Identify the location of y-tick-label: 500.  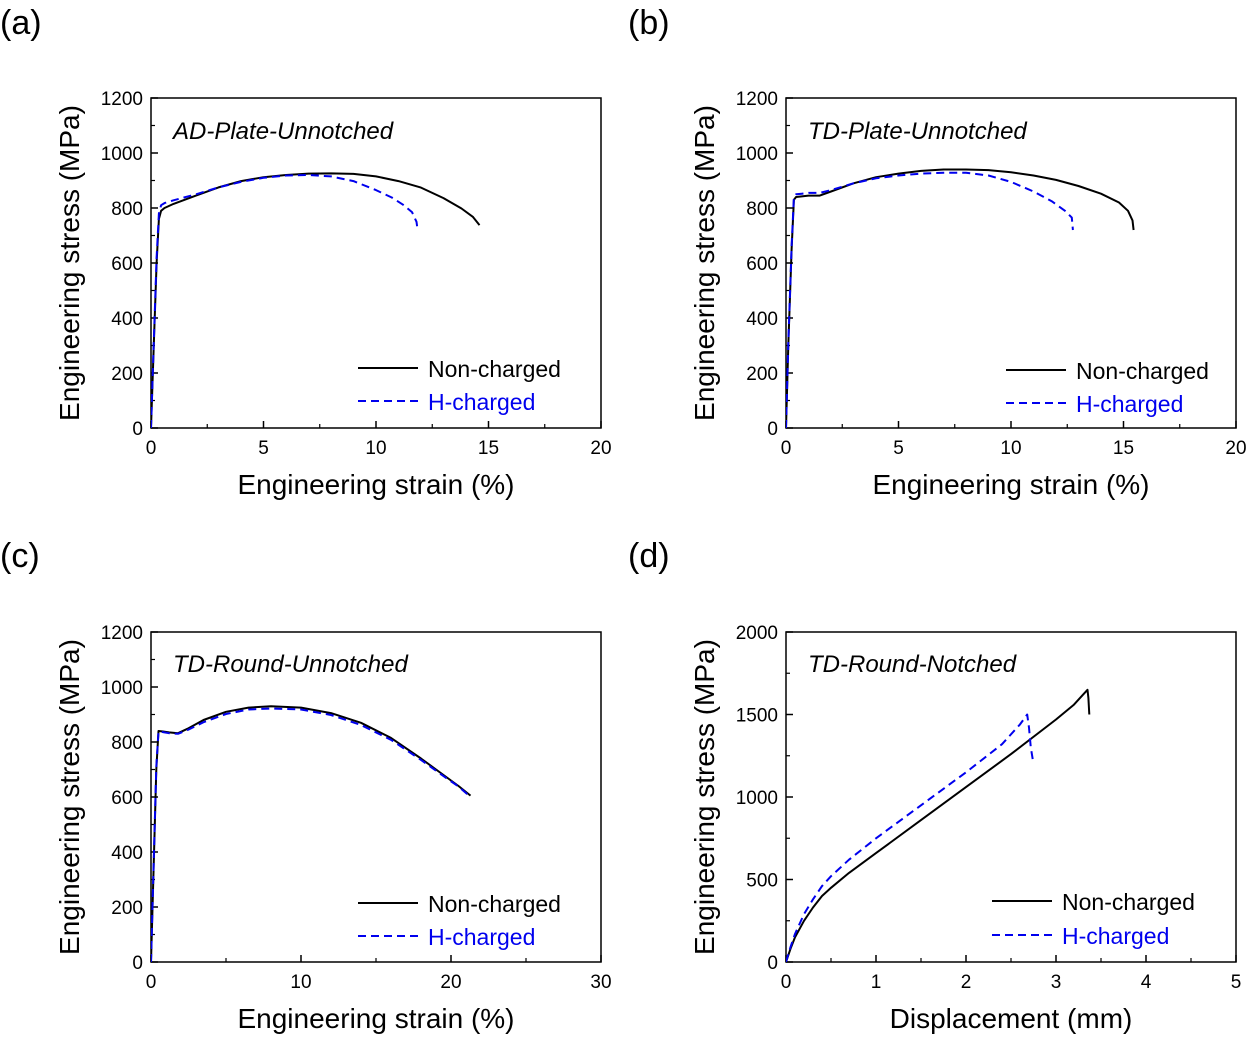
(762, 881).